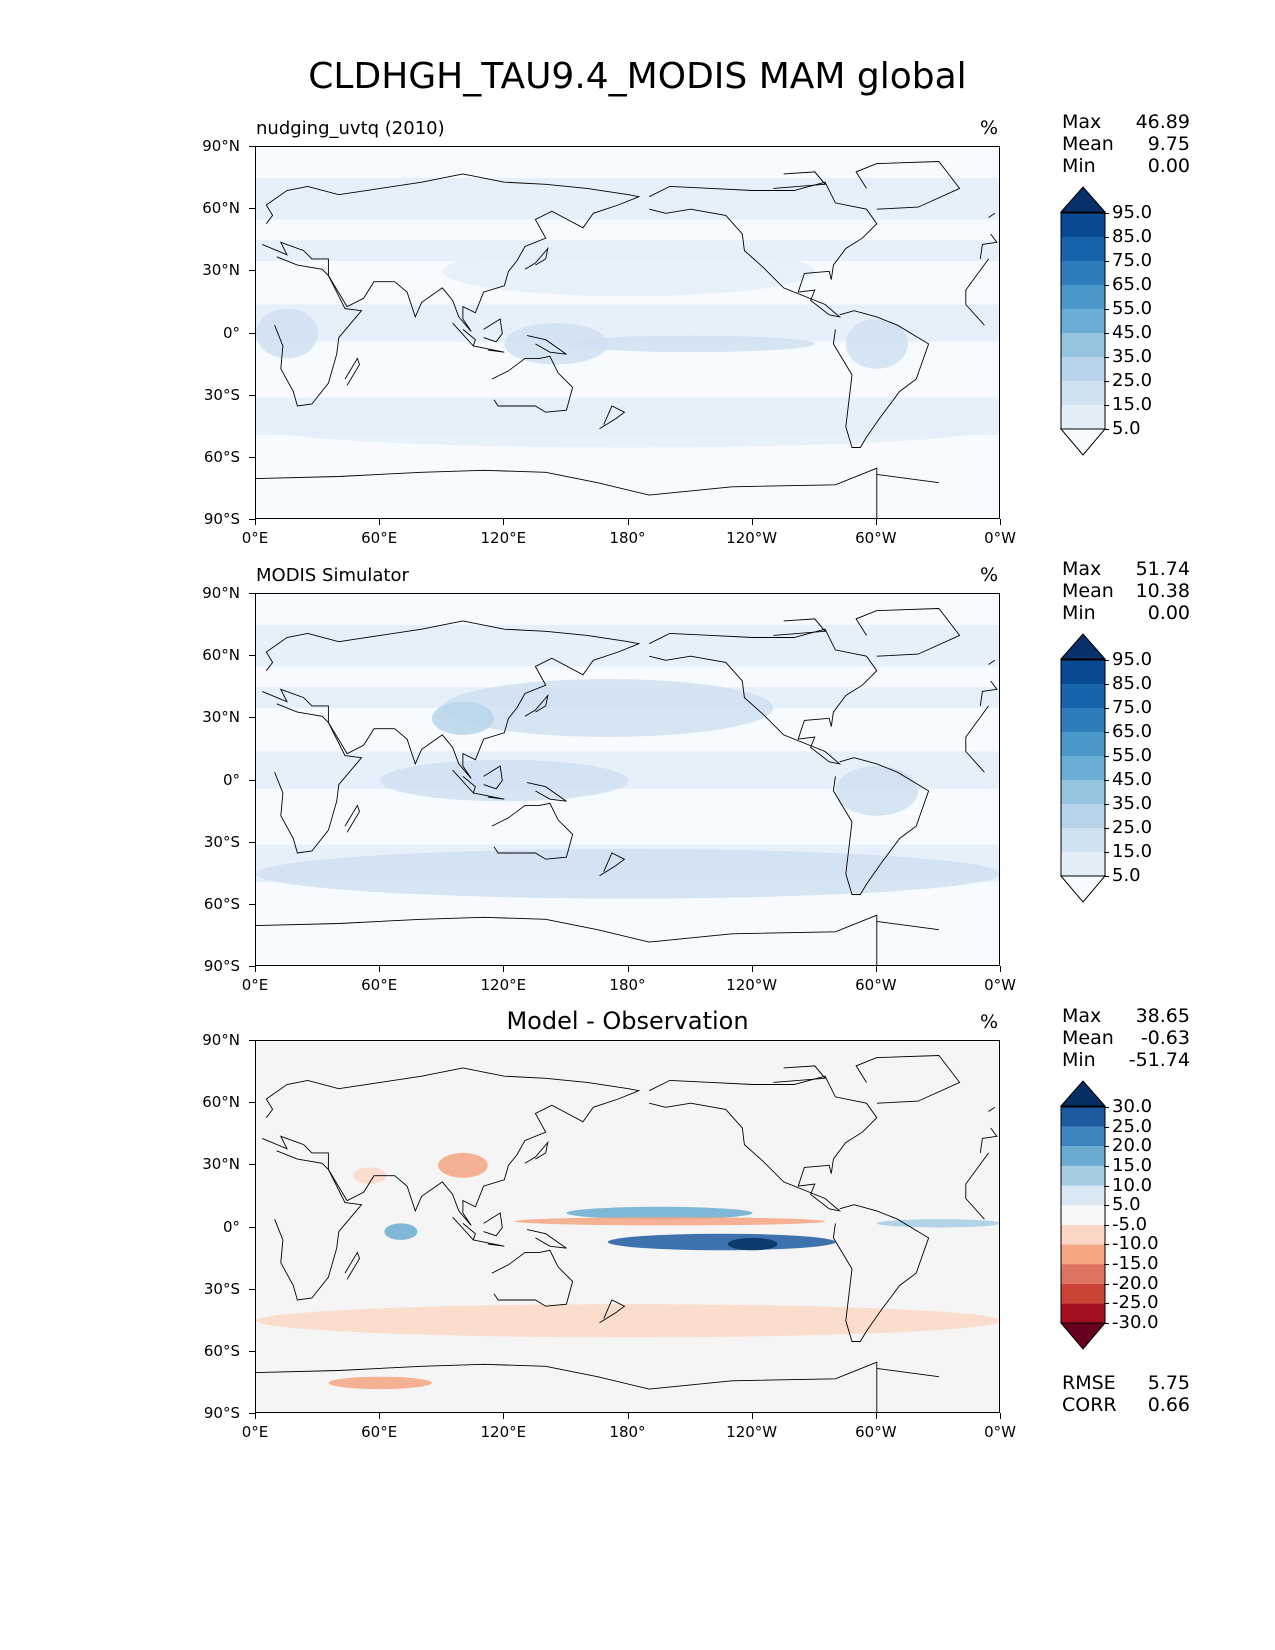 This screenshot has height=1650, width=1275. What do you see at coordinates (1162, 122) in the screenshot?
I see `stat-value: 46.89` at bounding box center [1162, 122].